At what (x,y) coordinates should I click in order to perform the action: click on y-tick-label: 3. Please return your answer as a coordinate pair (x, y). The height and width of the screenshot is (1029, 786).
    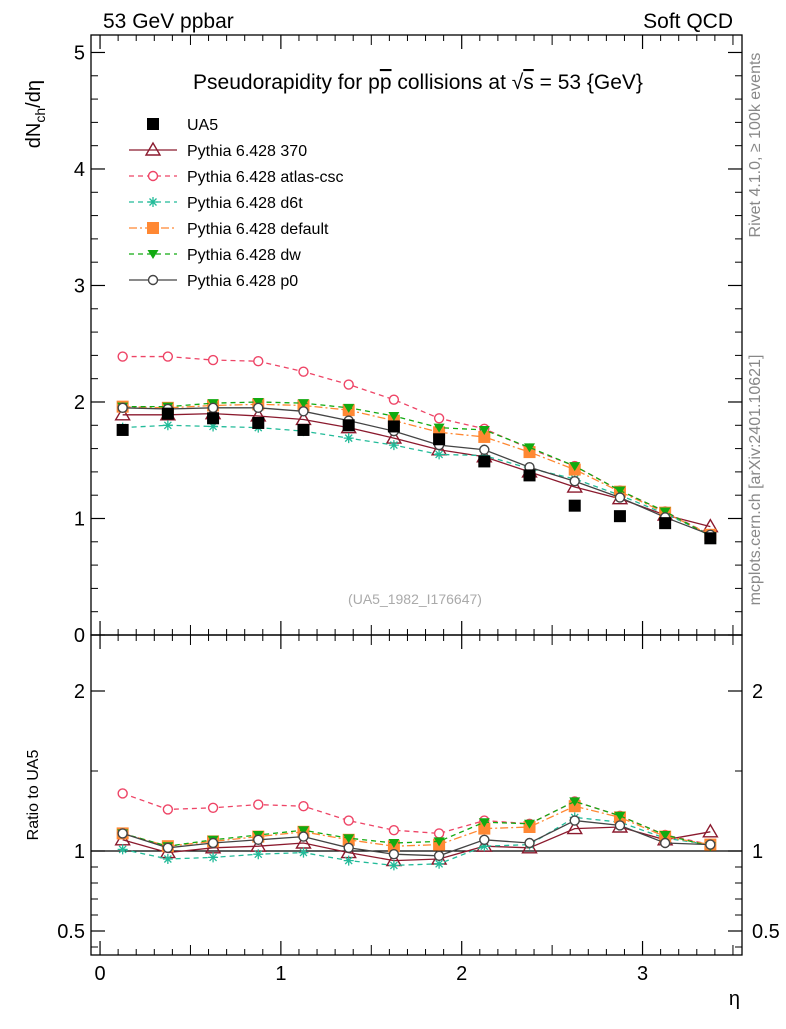
    Looking at the image, I should click on (79, 286).